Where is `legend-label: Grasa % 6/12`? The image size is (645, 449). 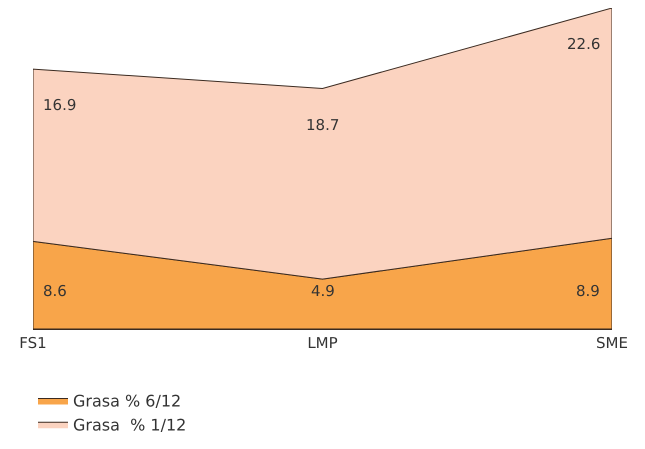 legend-label: Grasa % 6/12 is located at coordinates (127, 401).